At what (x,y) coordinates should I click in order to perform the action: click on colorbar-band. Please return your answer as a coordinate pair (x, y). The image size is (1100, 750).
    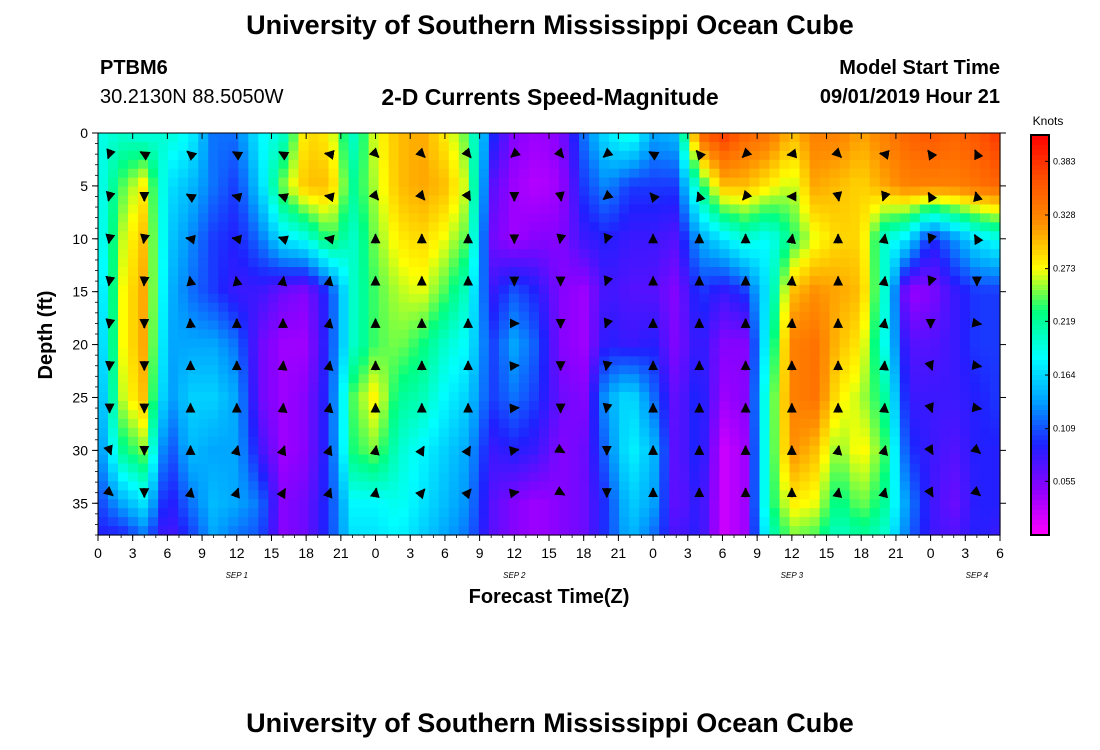
    Looking at the image, I should click on (1040, 203).